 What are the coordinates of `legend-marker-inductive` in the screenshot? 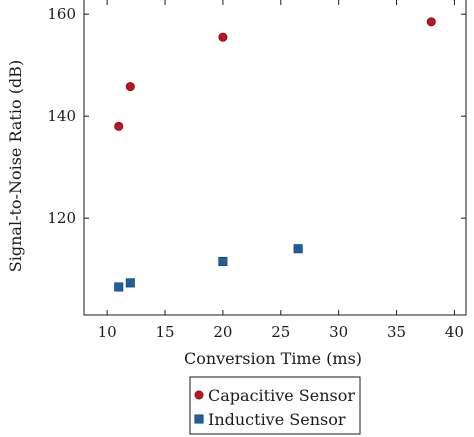 It's located at (199, 419).